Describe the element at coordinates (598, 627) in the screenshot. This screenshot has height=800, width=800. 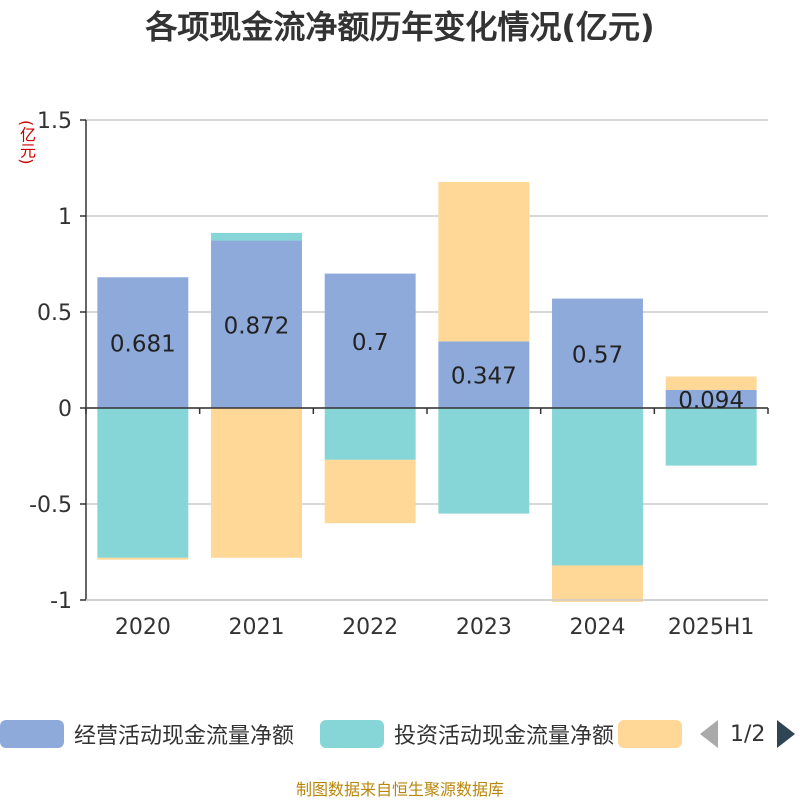
I see `x-tick-label: 2024` at that location.